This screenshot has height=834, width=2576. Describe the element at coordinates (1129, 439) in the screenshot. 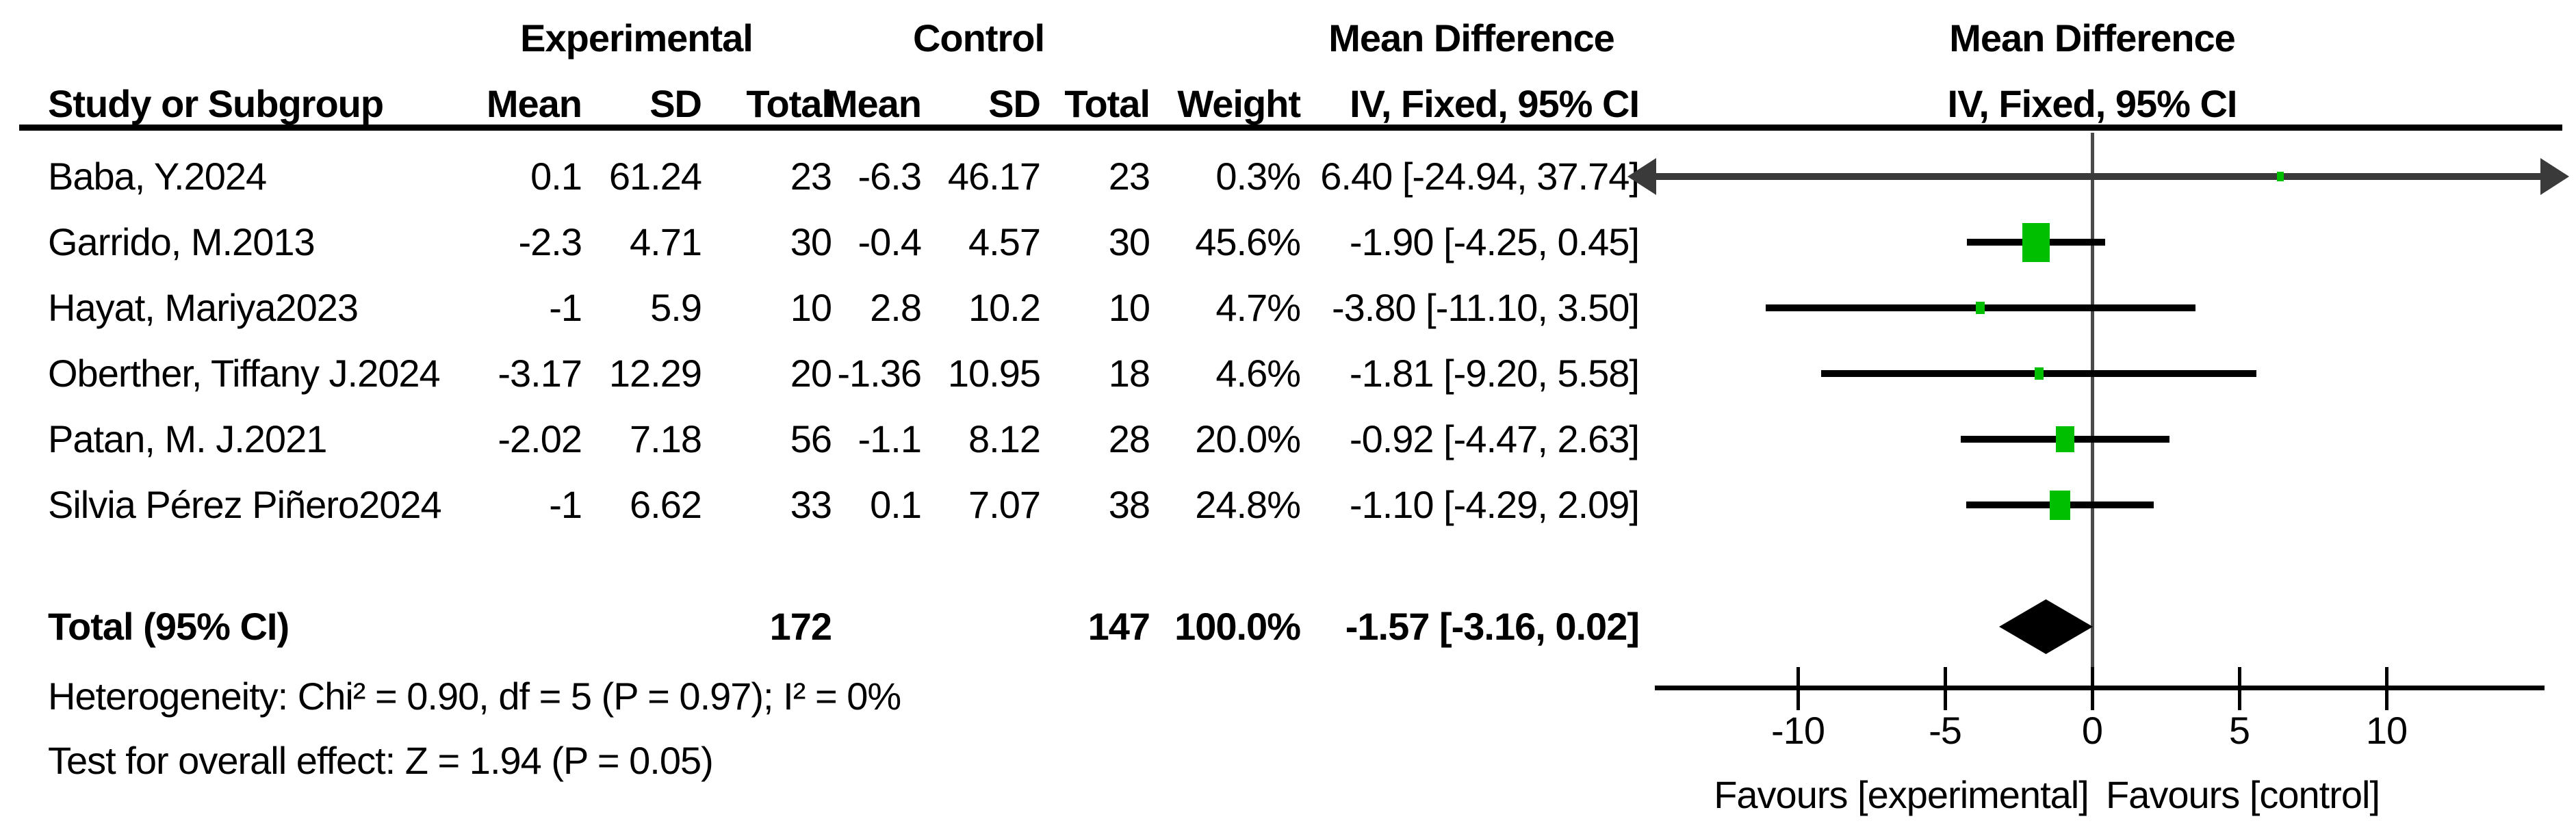

I see `cell-total-control: 28` at that location.